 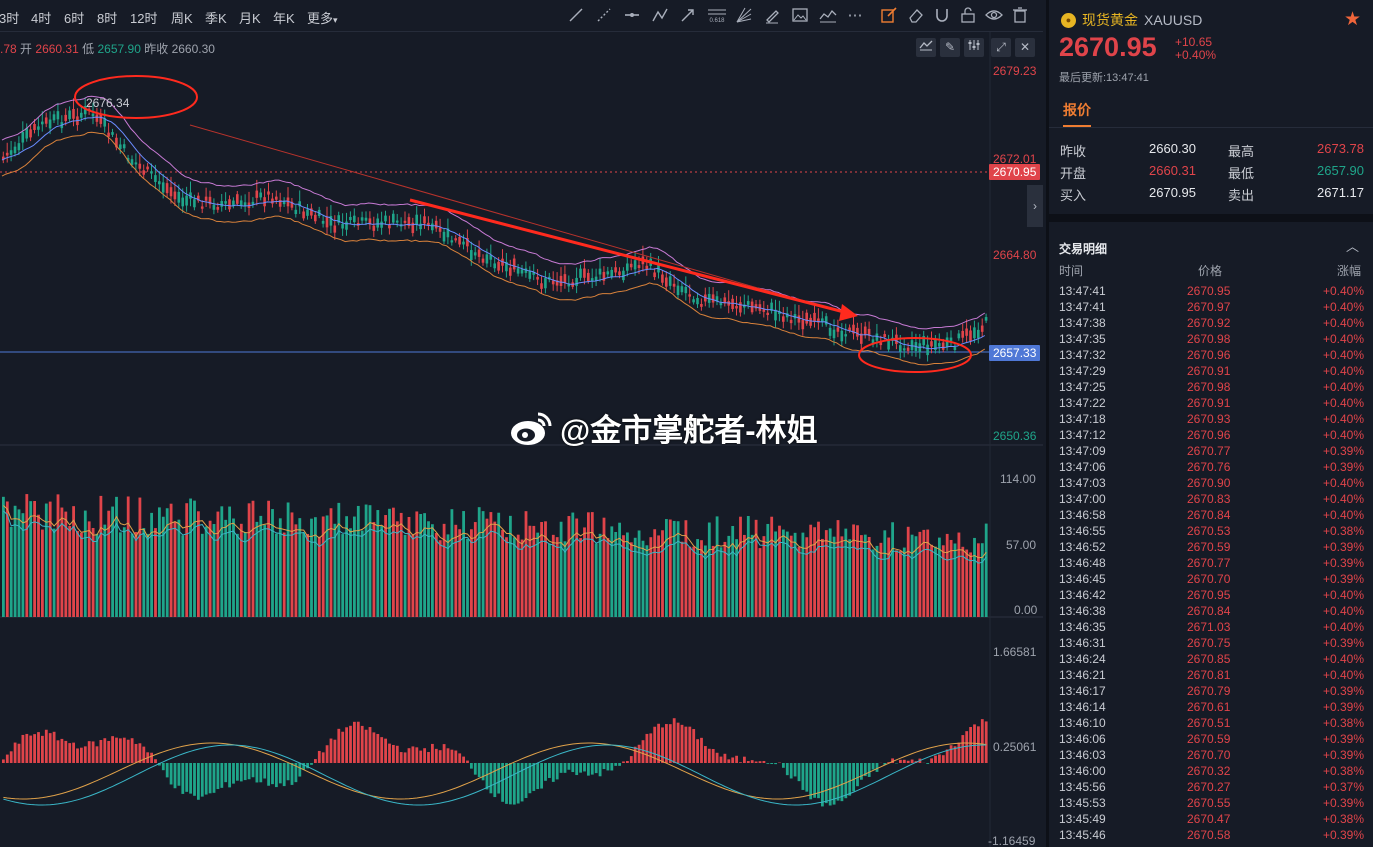 I want to click on period-quarter: 季K, so click(x=216, y=18).